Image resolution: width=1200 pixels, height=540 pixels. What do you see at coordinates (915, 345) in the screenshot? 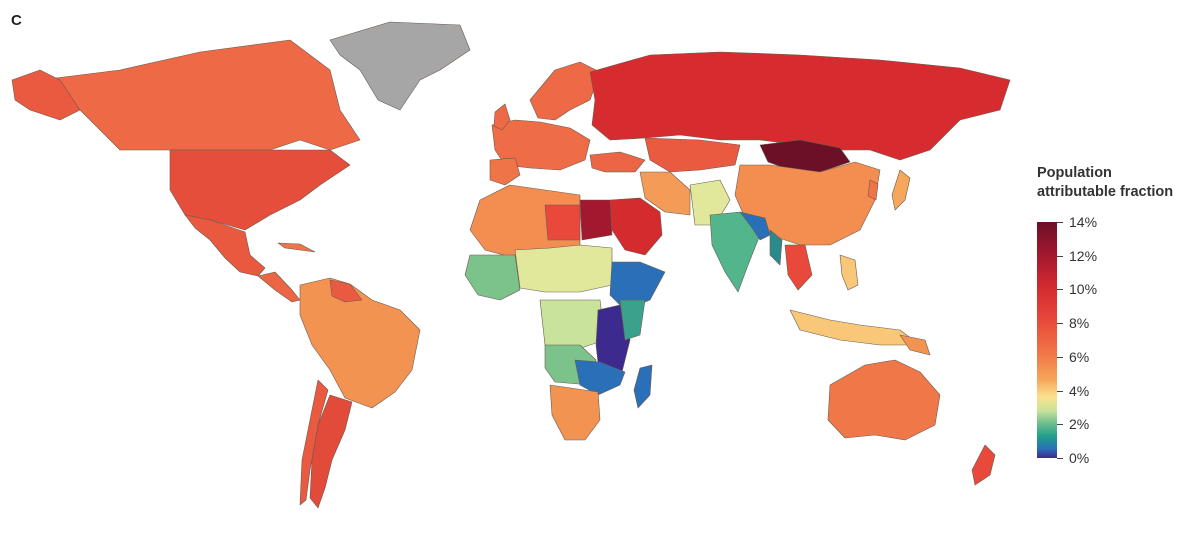
I see `country-papua-new-guinea` at bounding box center [915, 345].